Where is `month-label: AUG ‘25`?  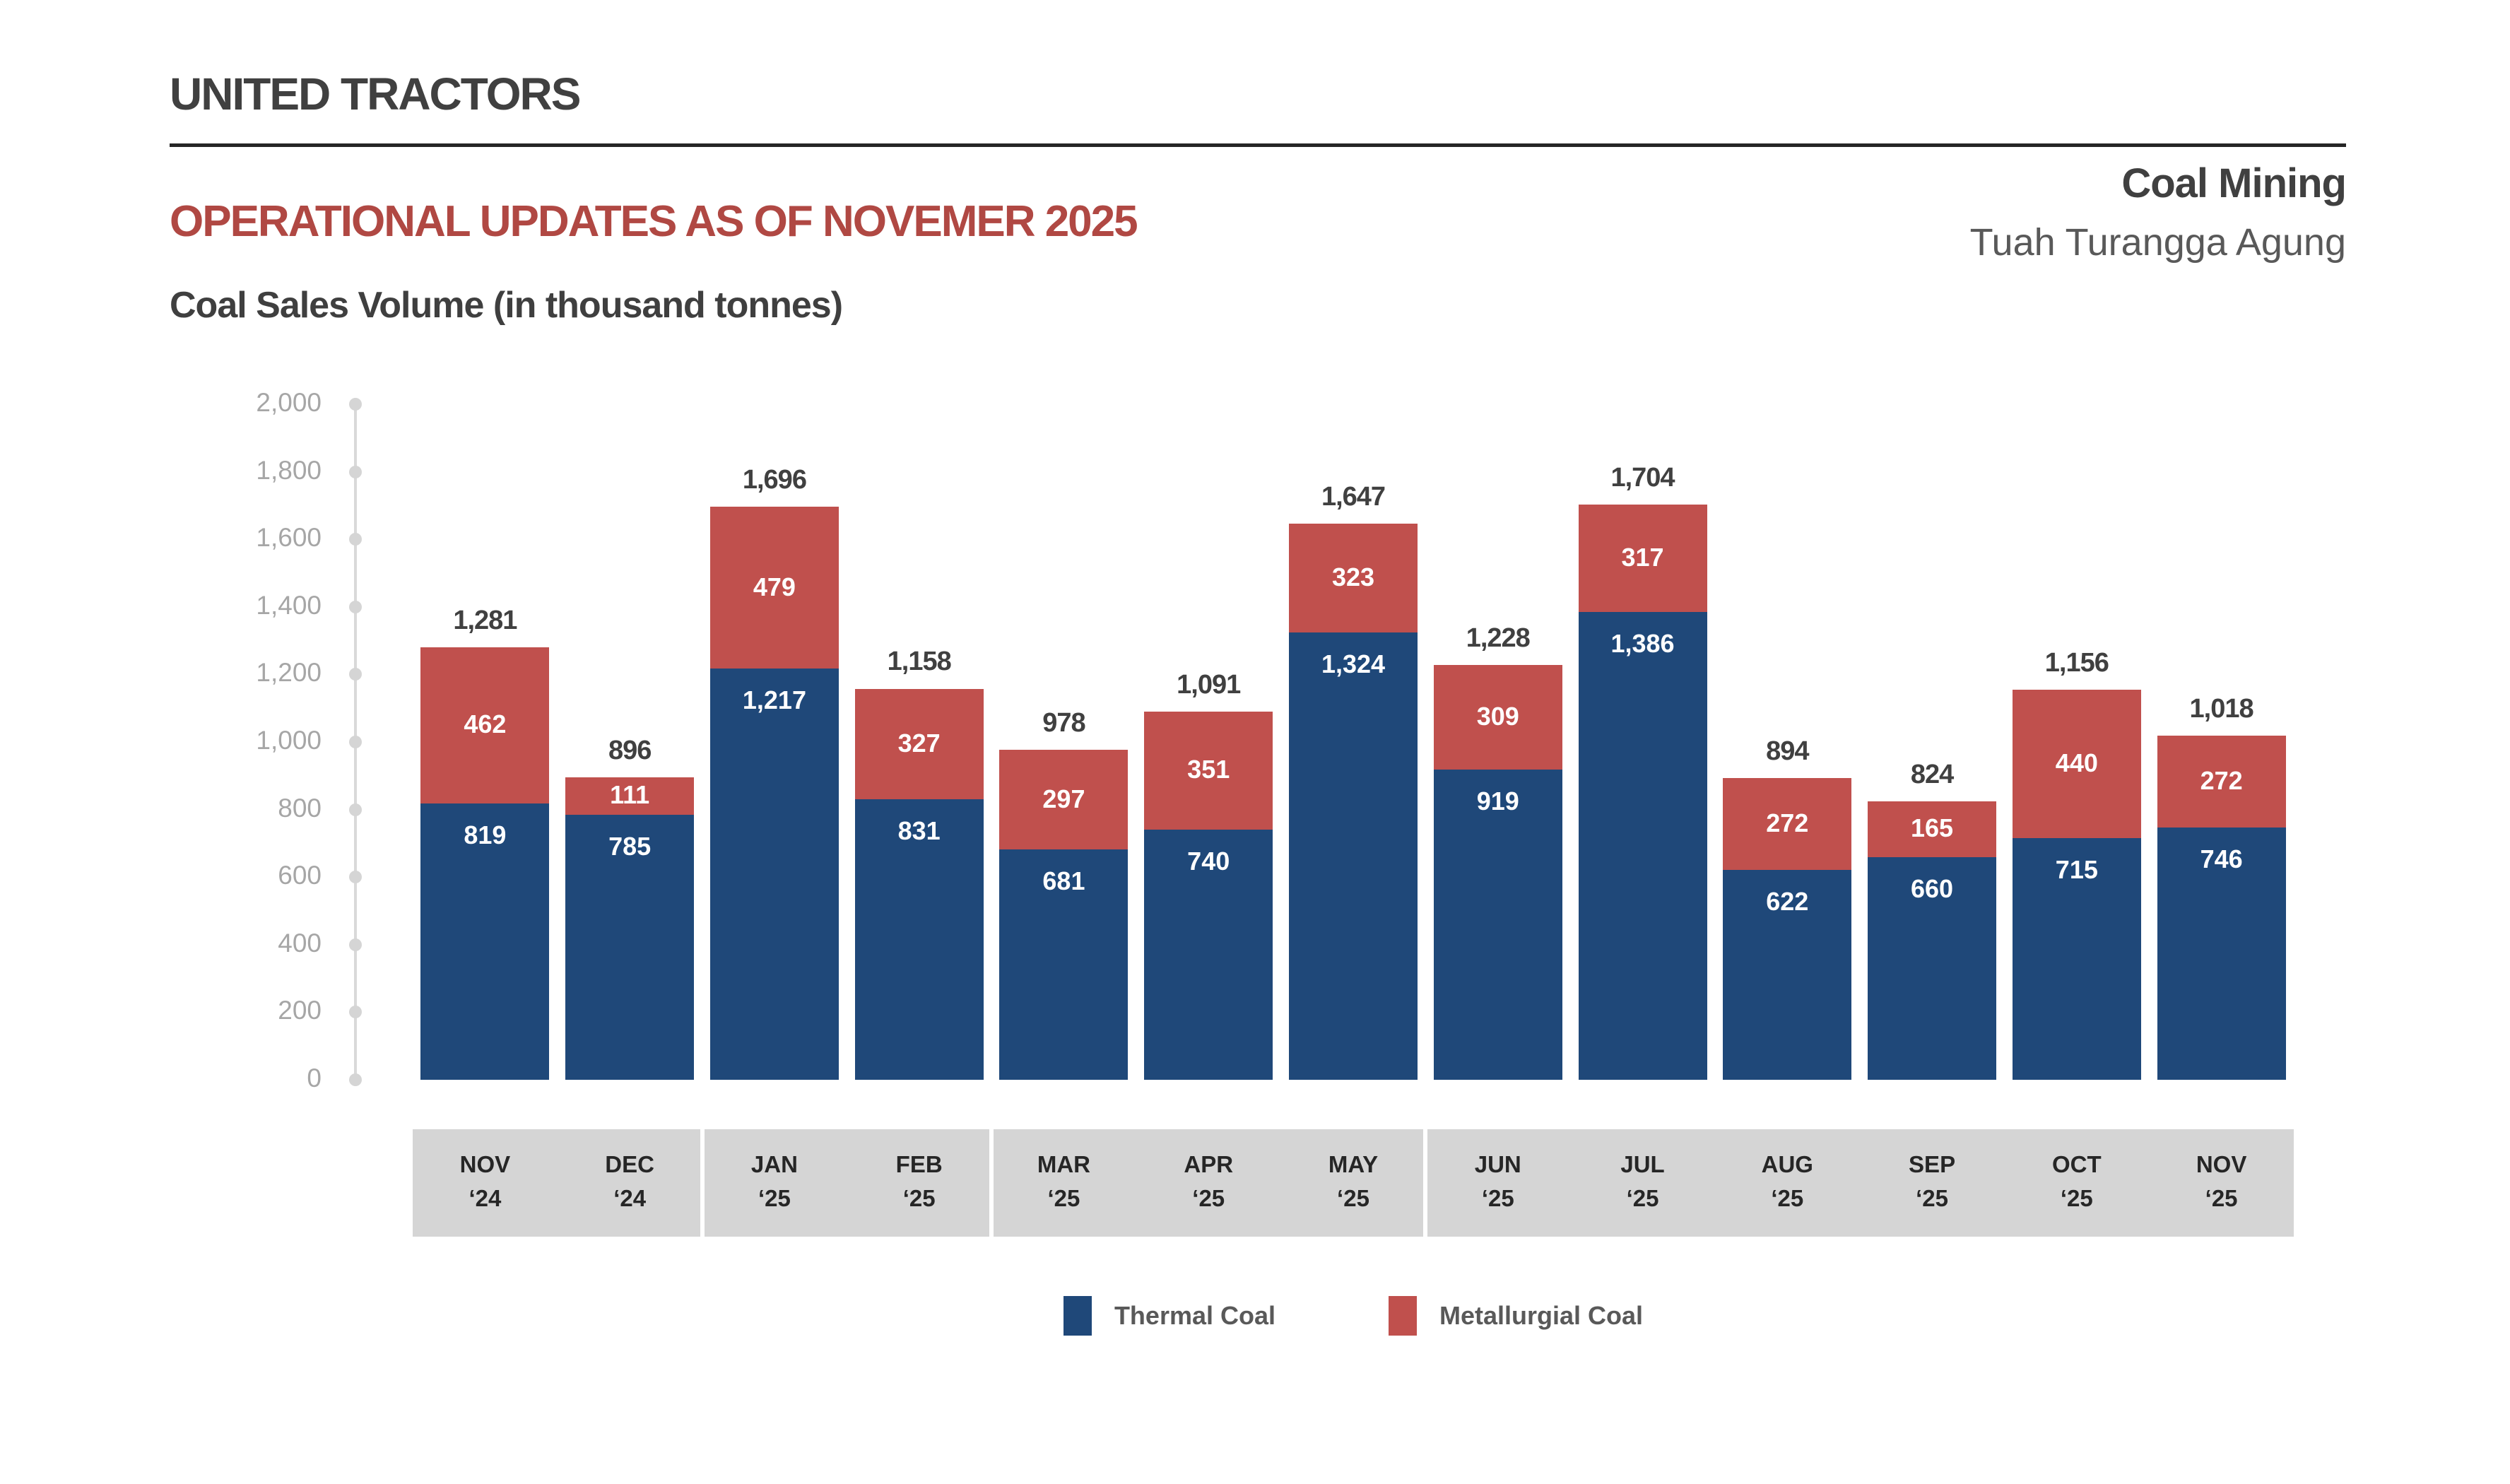 month-label: AUG ‘25 is located at coordinates (1787, 1181).